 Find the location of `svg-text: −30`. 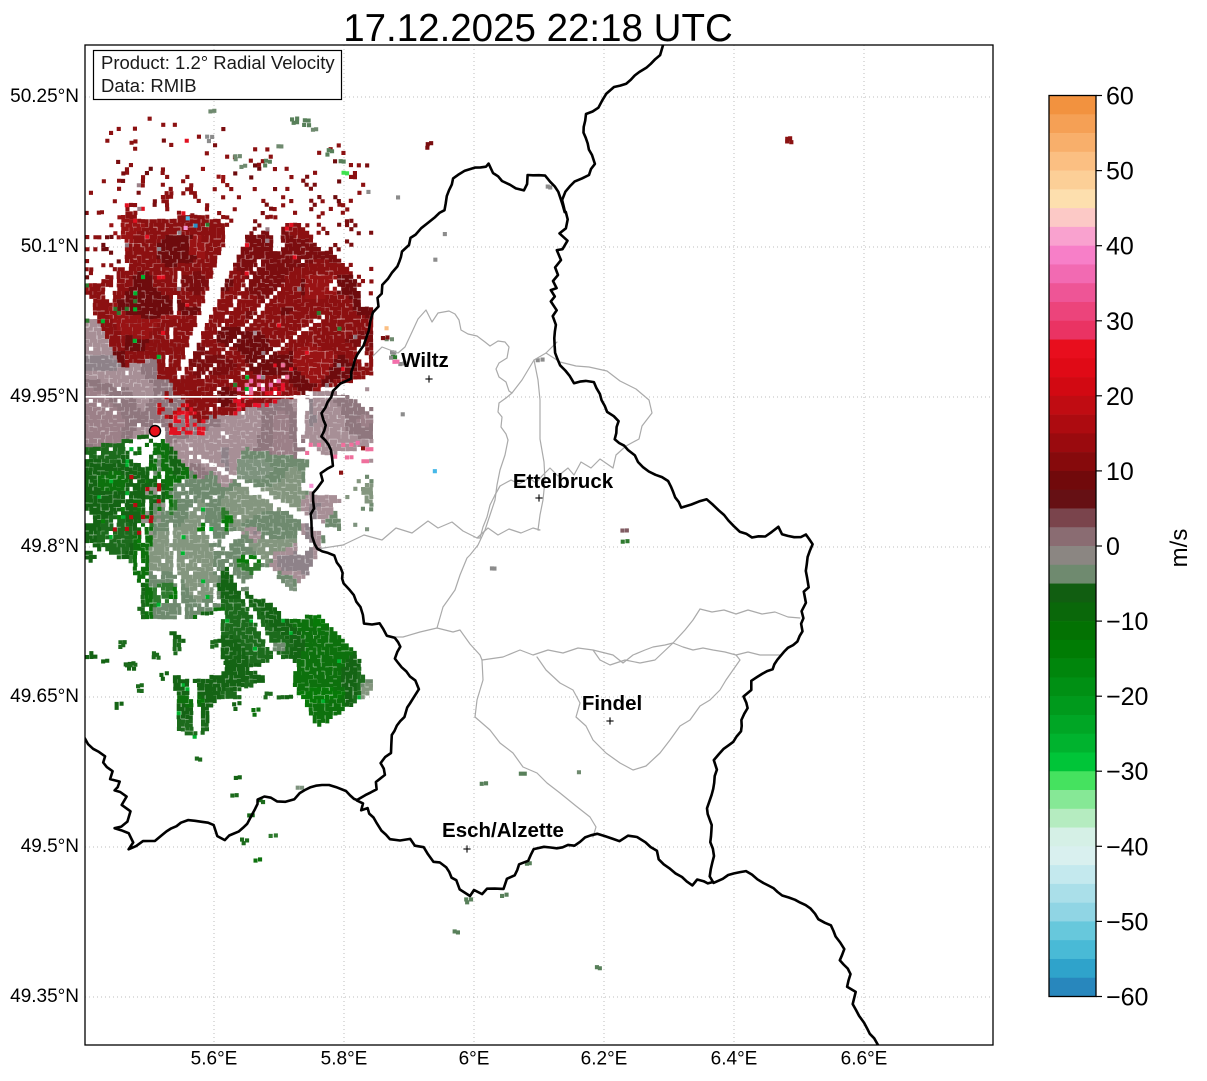

svg-text: −30 is located at coordinates (1127, 772).